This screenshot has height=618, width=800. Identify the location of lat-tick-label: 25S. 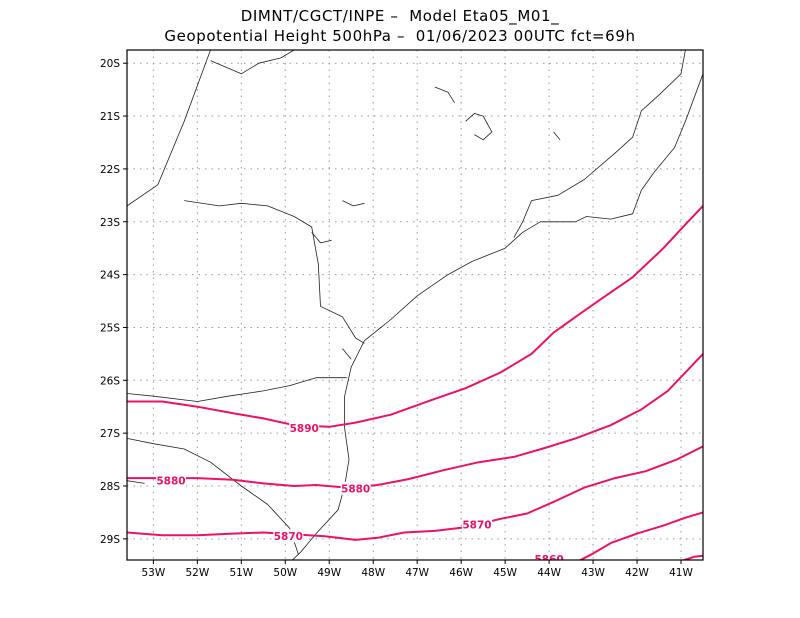
(110, 328).